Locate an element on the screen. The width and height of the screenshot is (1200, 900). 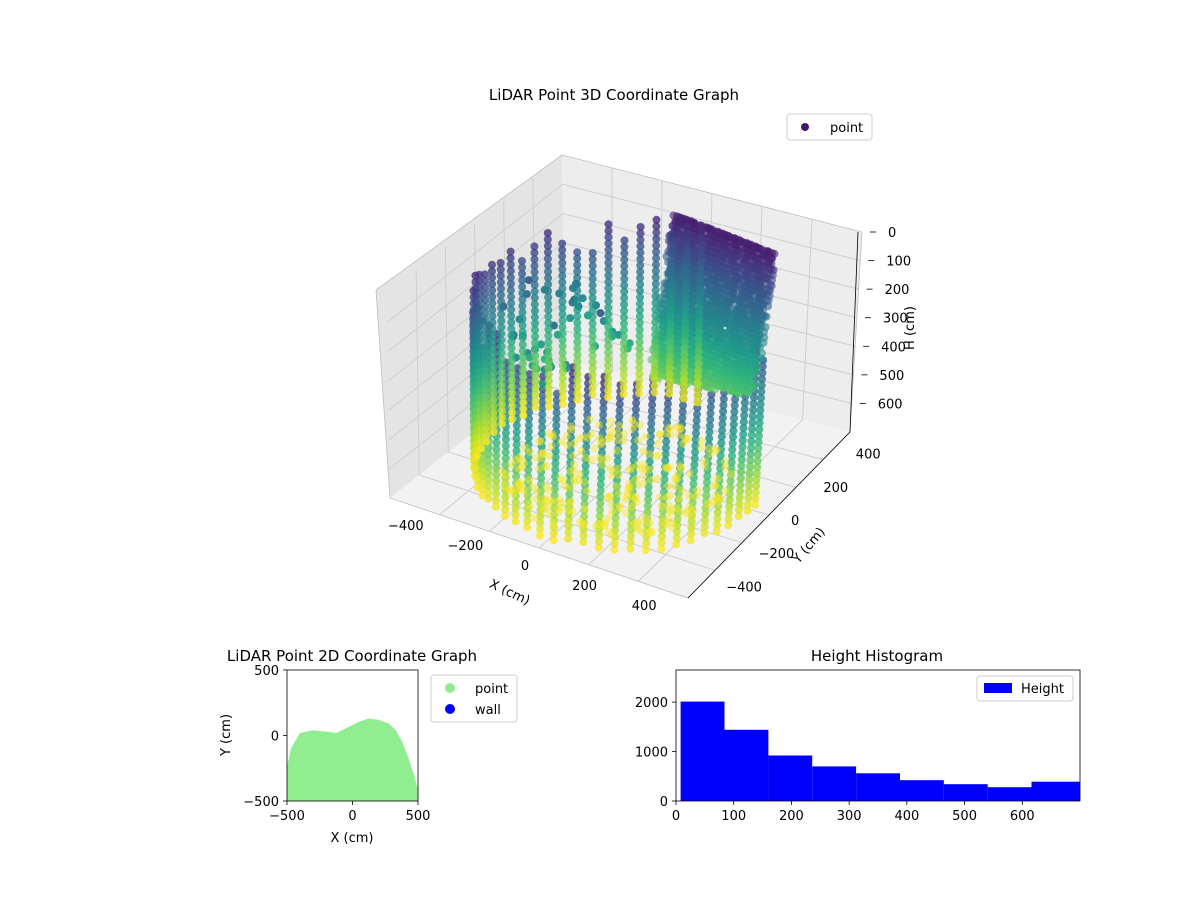
x-axis-label-2d: X (cm) is located at coordinates (352, 838).